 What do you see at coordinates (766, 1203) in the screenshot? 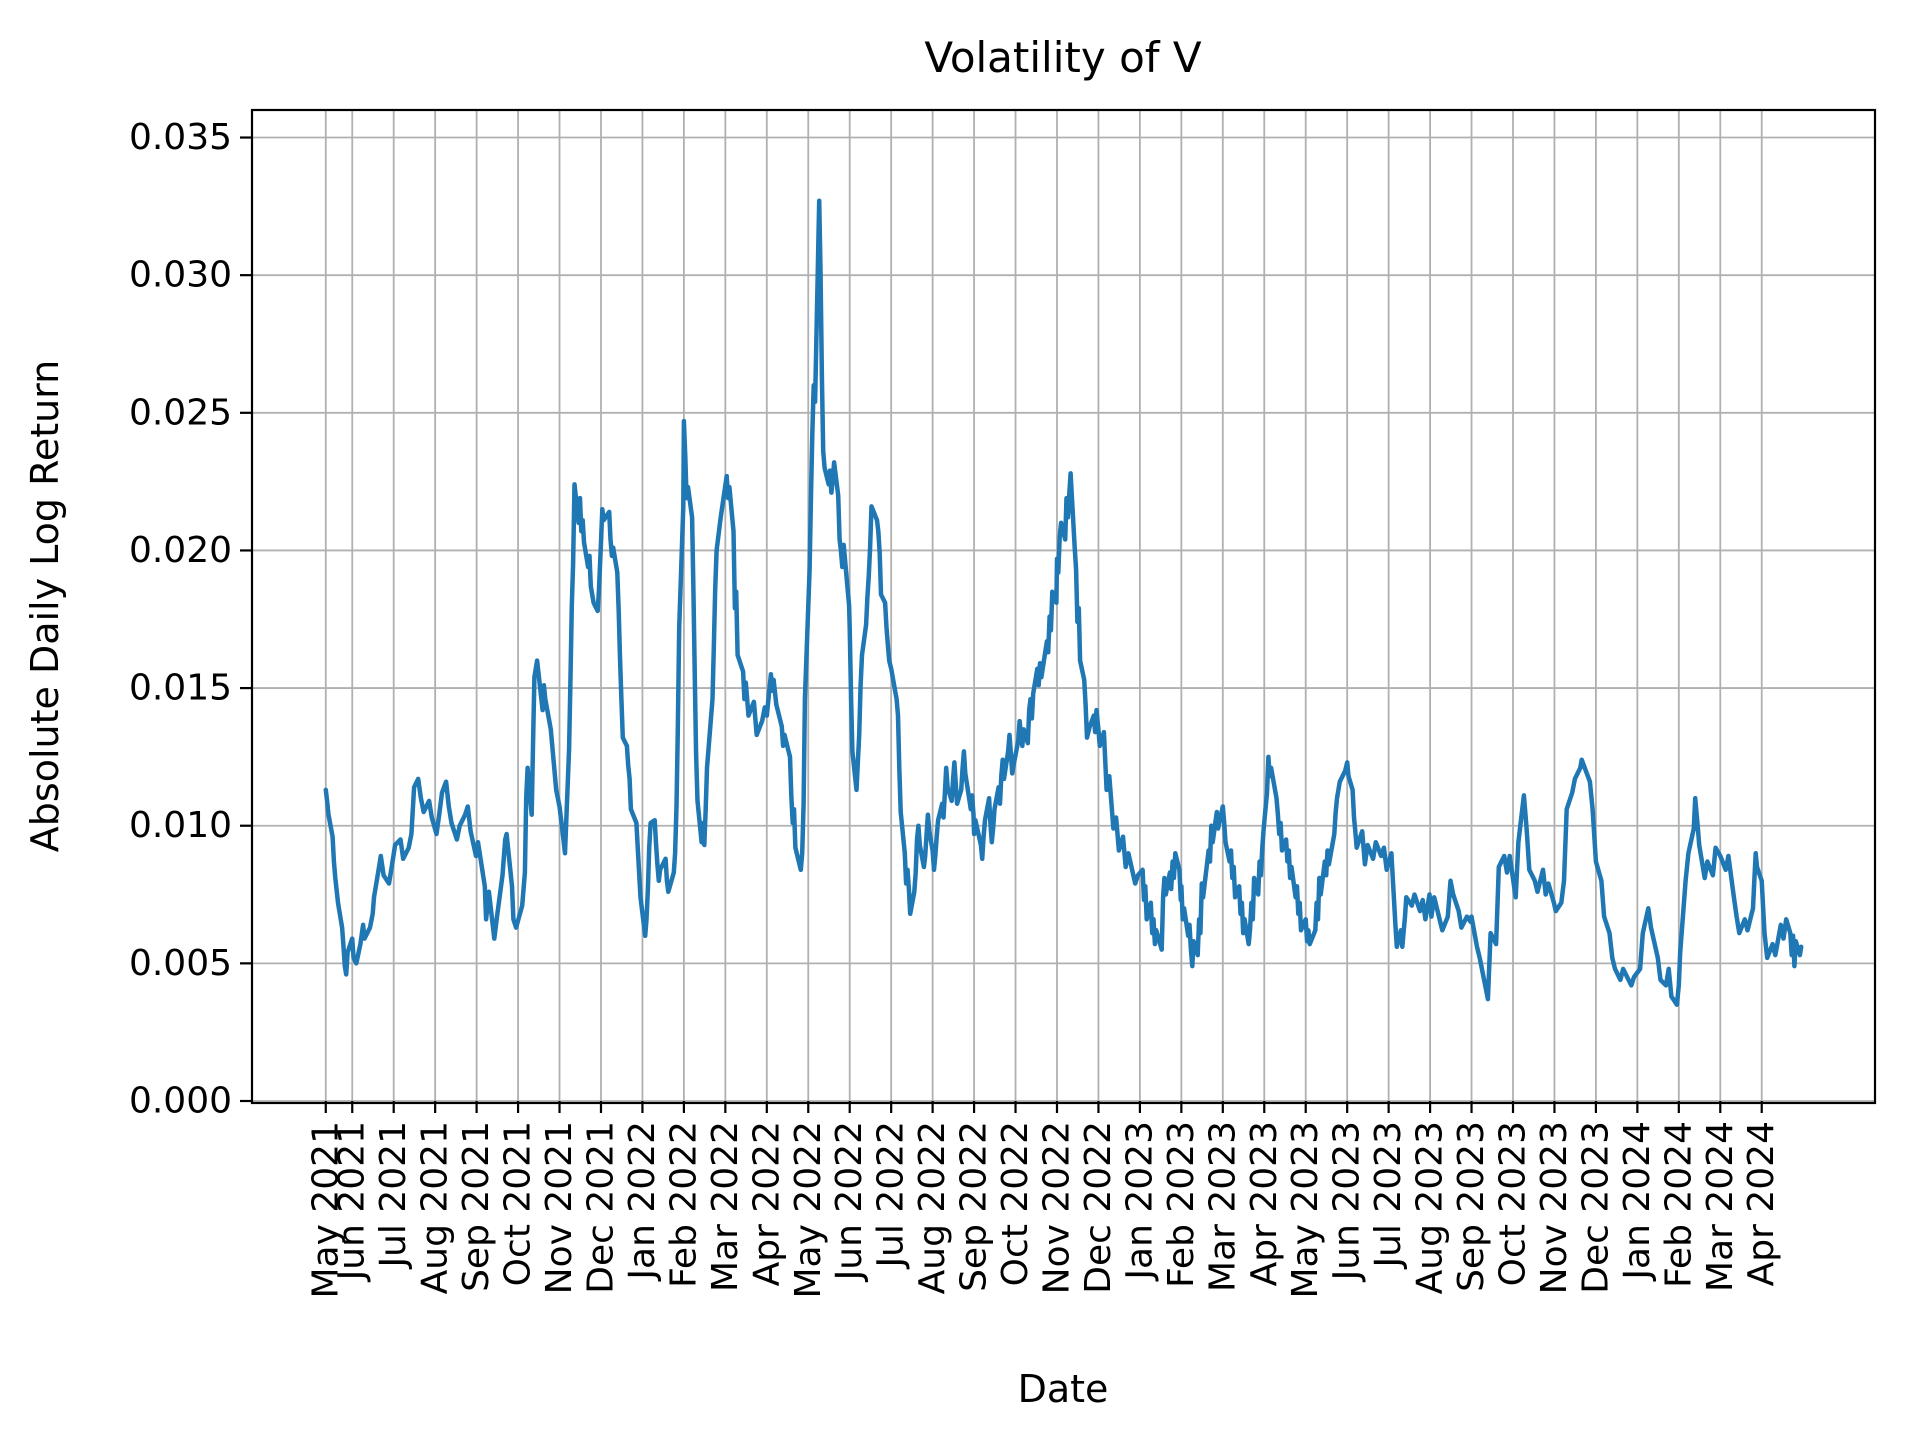
I see `x-tick-label: Apr 2022` at bounding box center [766, 1203].